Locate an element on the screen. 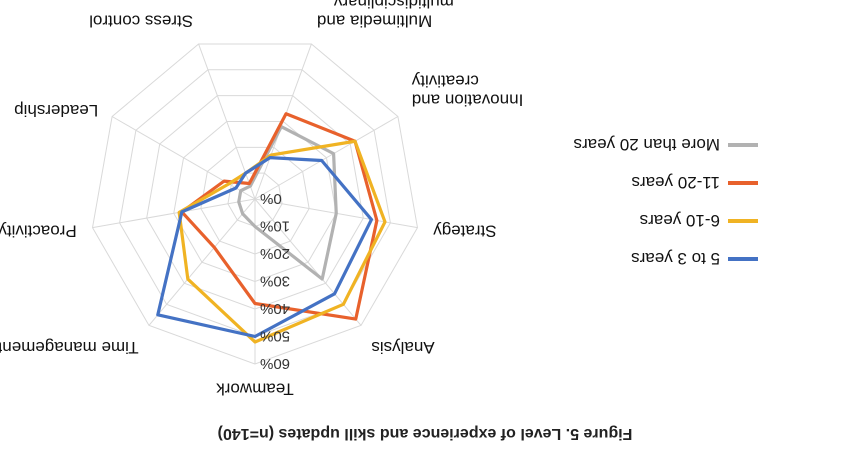  axis-label: creativity is located at coordinates (445, 80).